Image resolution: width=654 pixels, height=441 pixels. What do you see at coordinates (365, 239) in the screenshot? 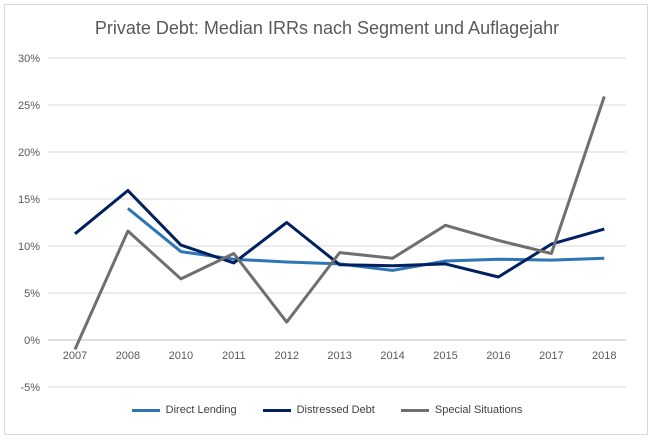
I see `series-line-direct-lending` at bounding box center [365, 239].